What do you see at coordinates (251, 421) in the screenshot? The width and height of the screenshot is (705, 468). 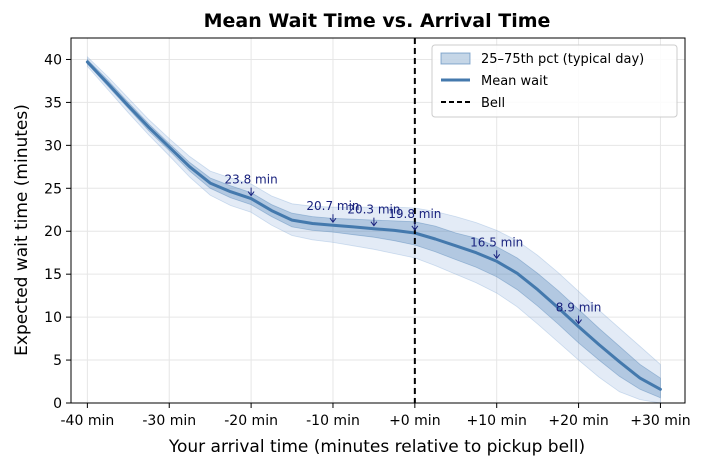 I see `x-tick-label: -20 min` at bounding box center [251, 421].